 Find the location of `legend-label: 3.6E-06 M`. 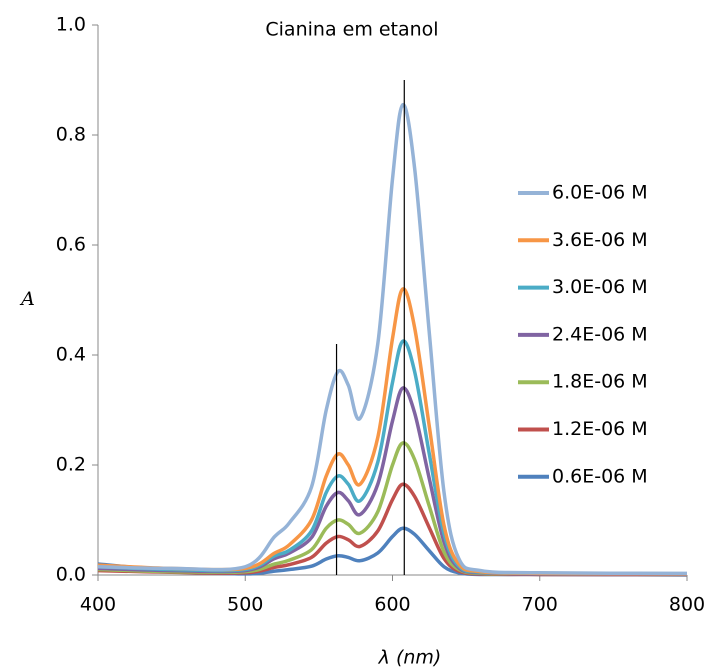

legend-label: 3.6E-06 M is located at coordinates (600, 240).